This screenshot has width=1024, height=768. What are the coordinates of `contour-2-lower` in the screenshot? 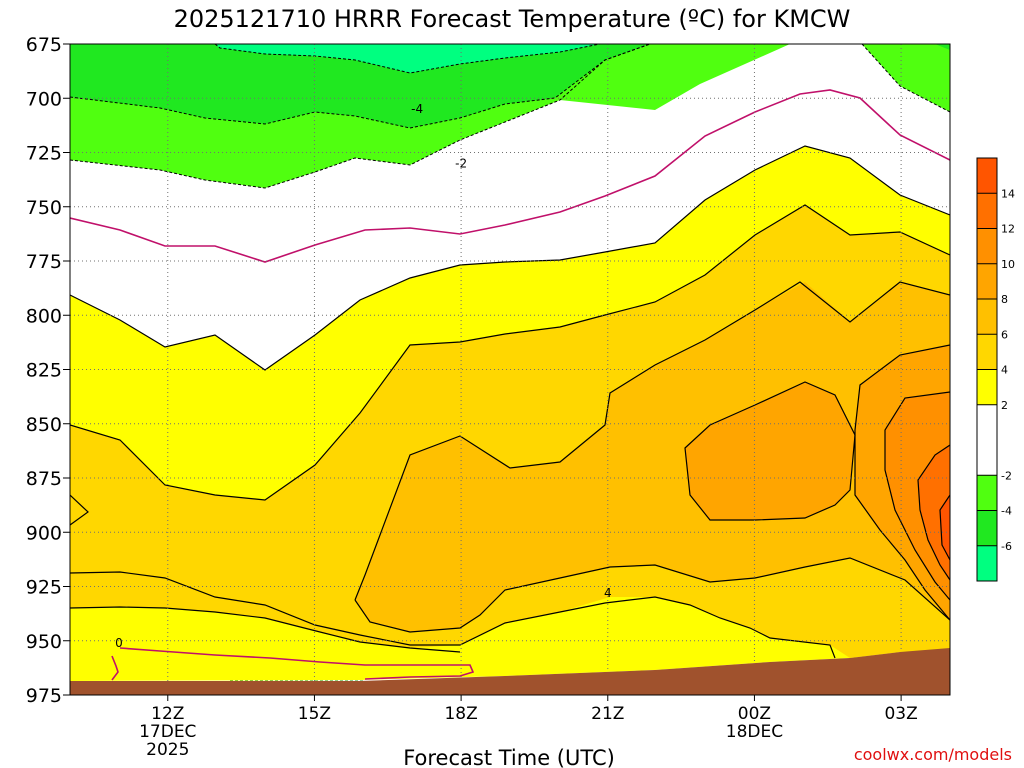 It's located at (265, 629).